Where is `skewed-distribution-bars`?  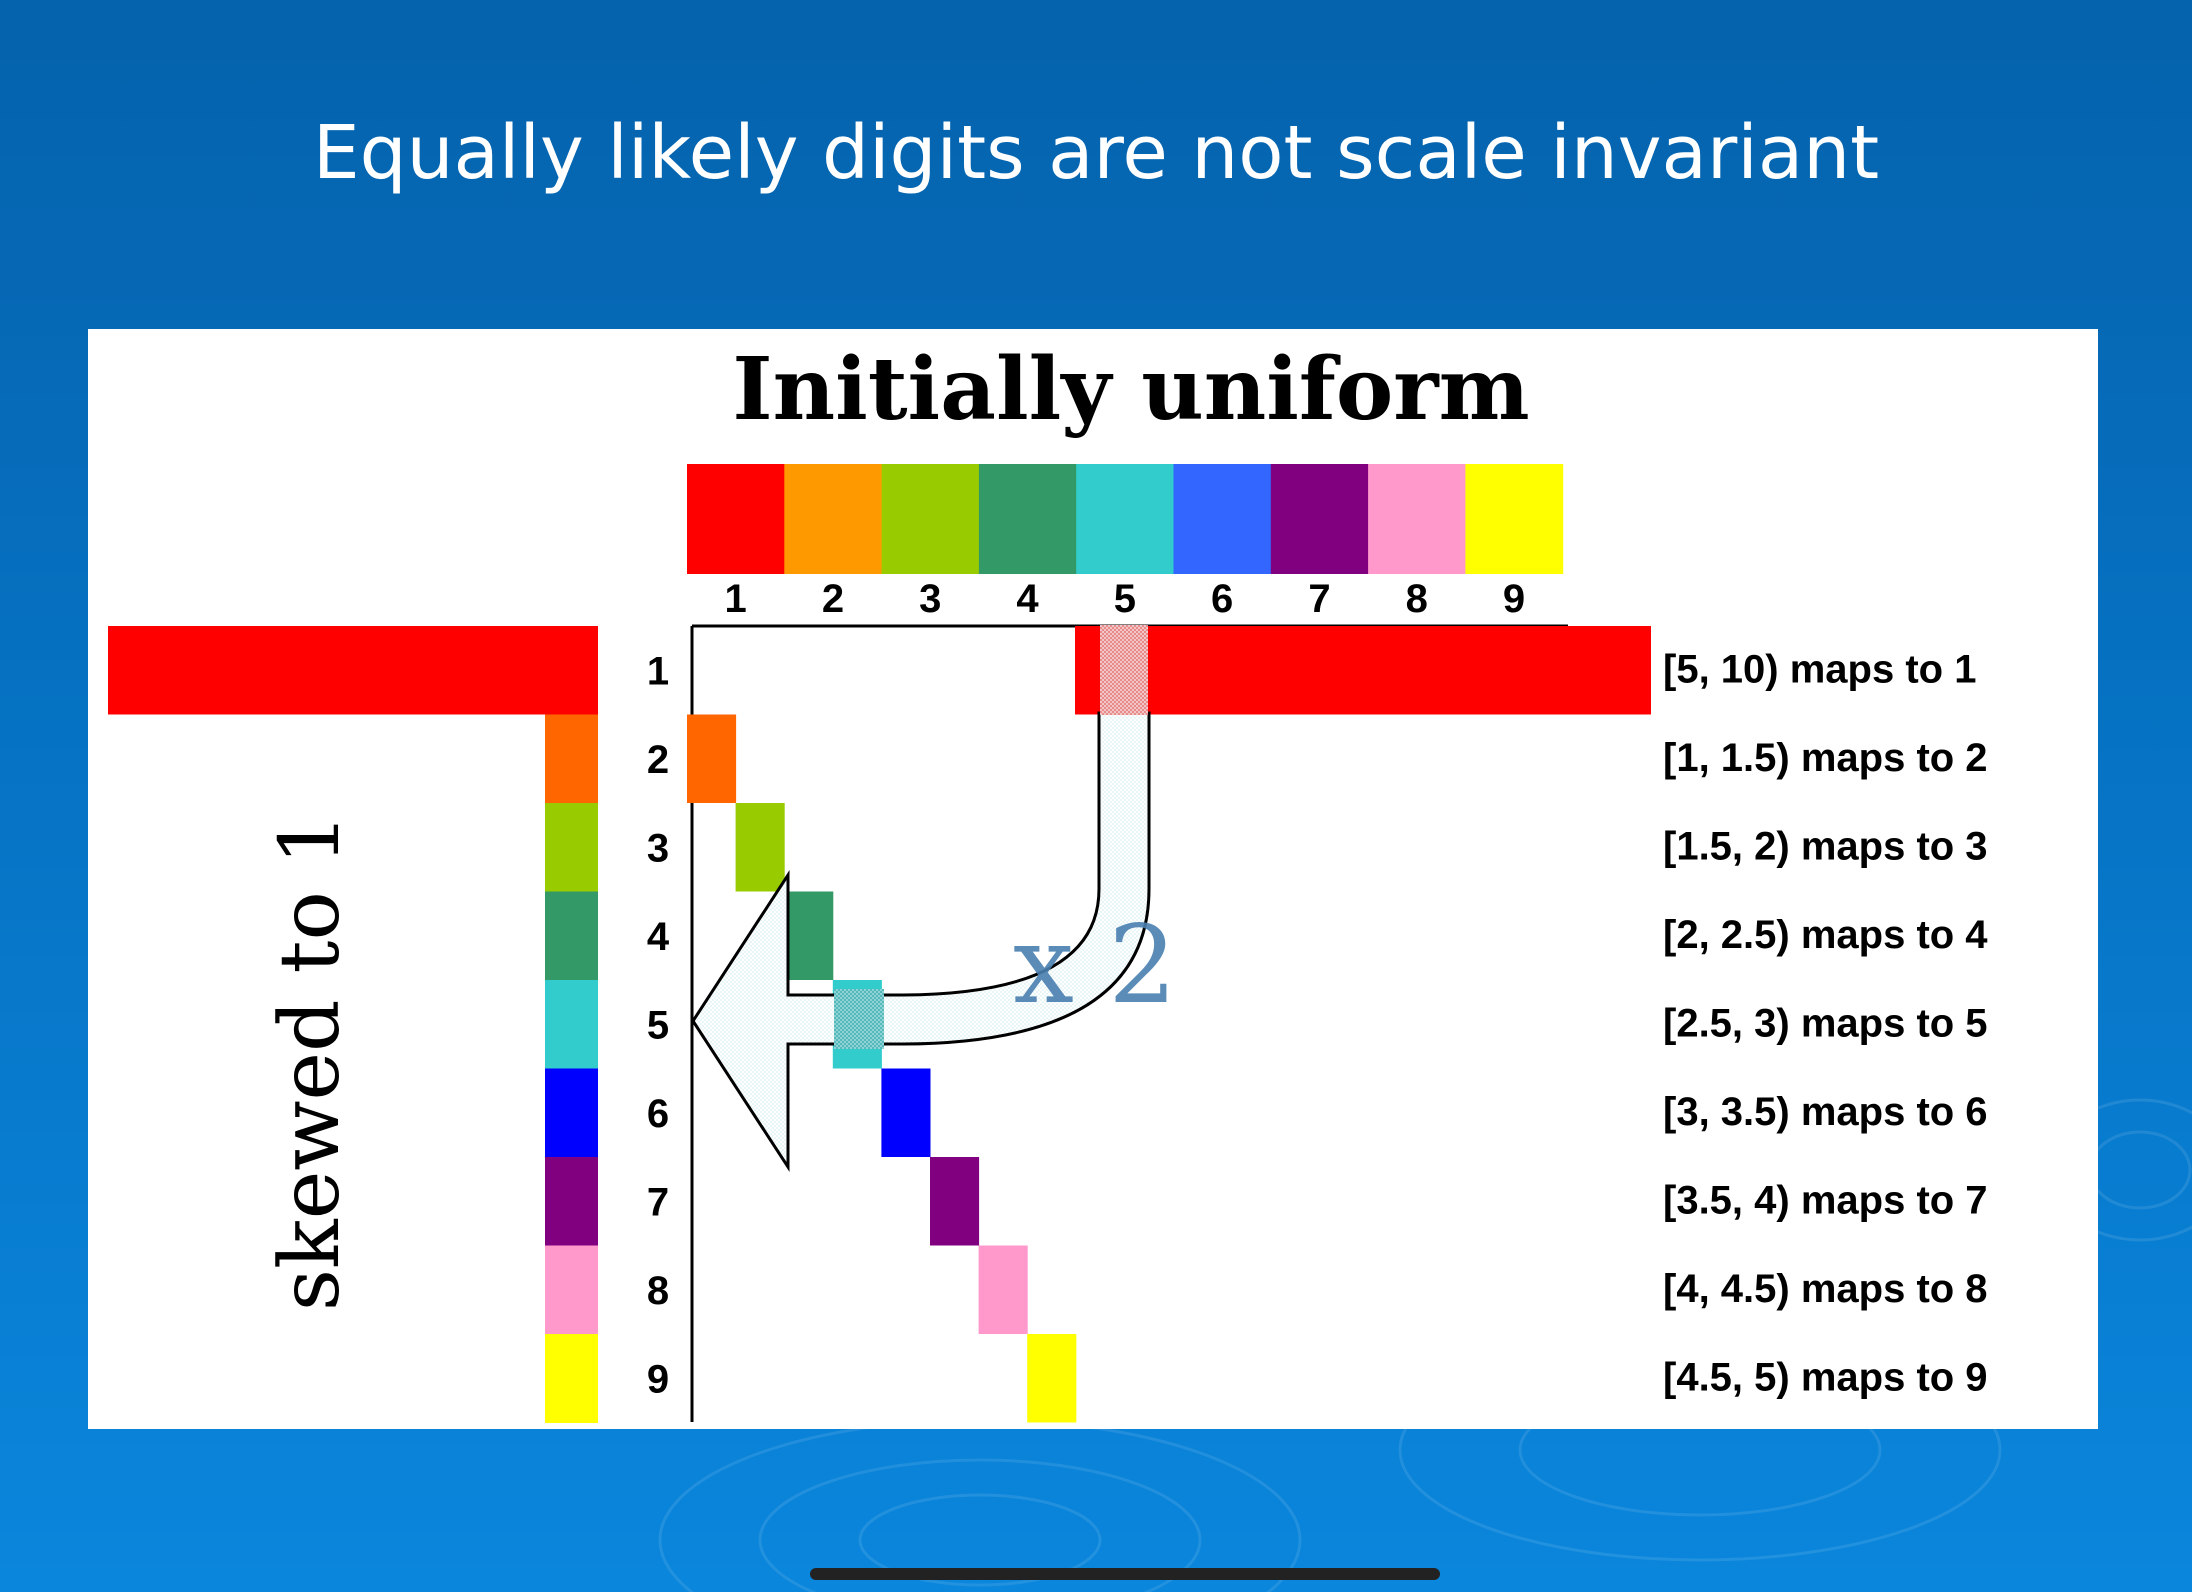
skewed-distribution-bars is located at coordinates (353, 1024).